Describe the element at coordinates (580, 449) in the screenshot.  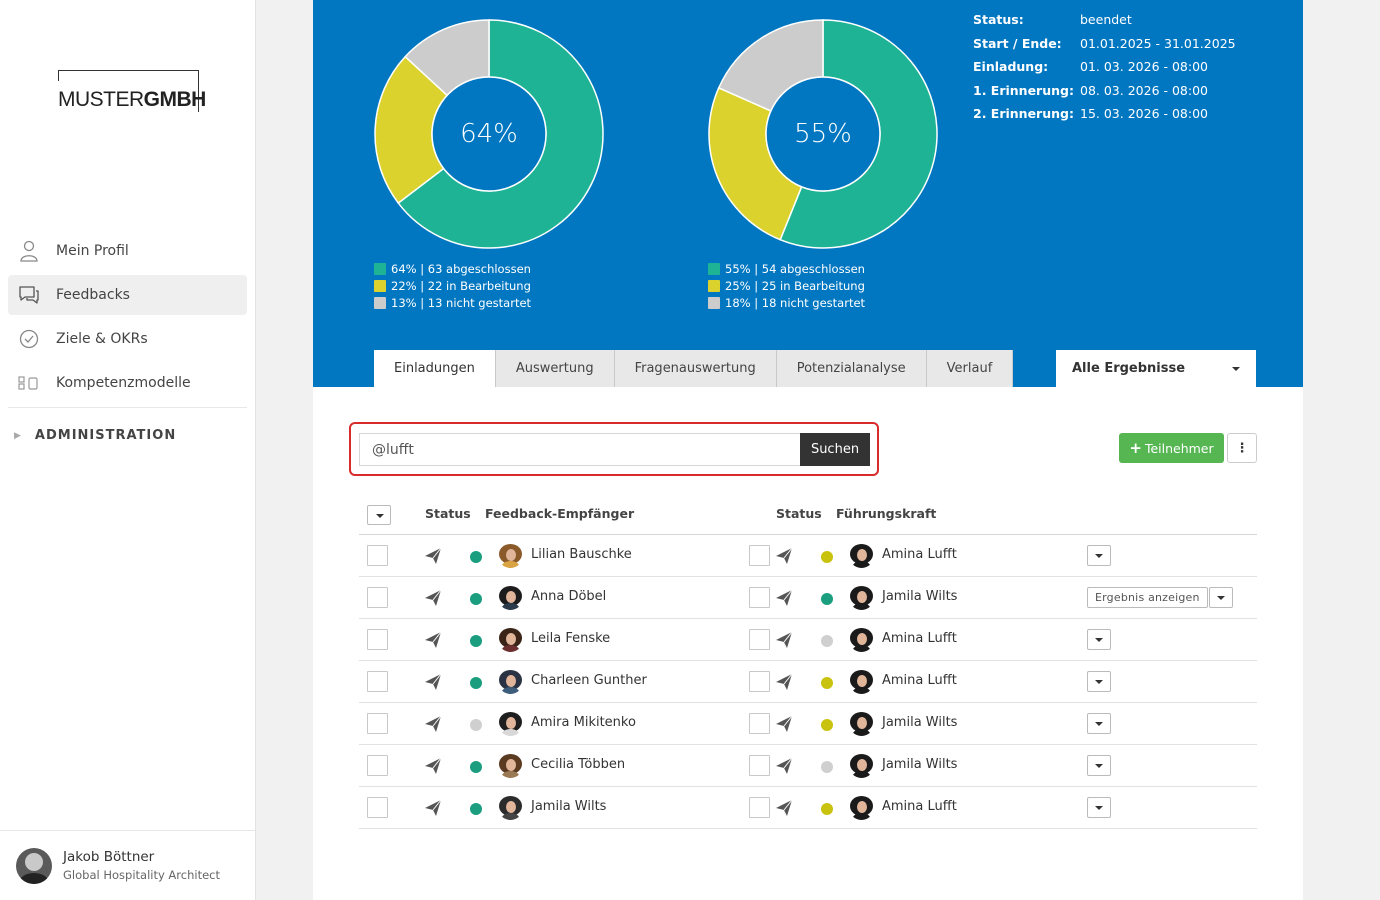
I see `search-input: @lufft` at that location.